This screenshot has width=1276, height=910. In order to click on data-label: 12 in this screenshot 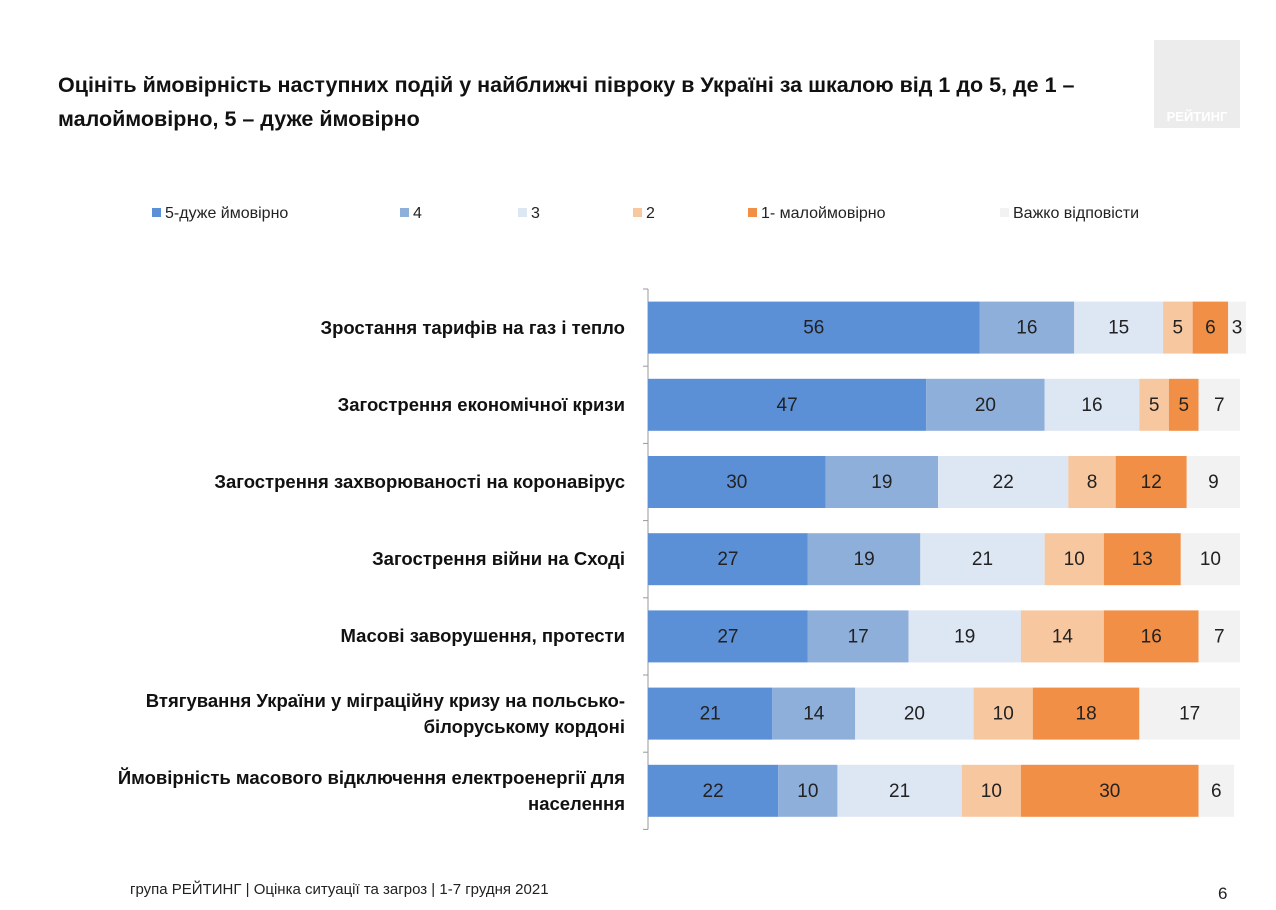, I will do `click(1151, 482)`.